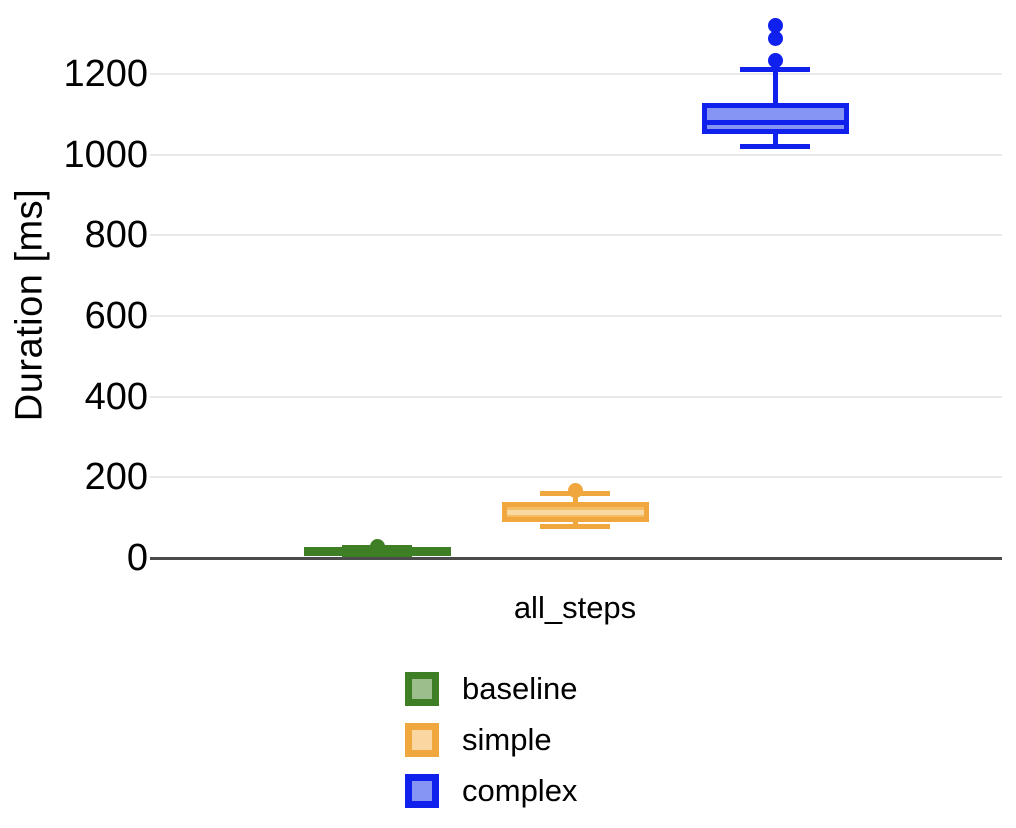  I want to click on x-axis-line, so click(576, 558).